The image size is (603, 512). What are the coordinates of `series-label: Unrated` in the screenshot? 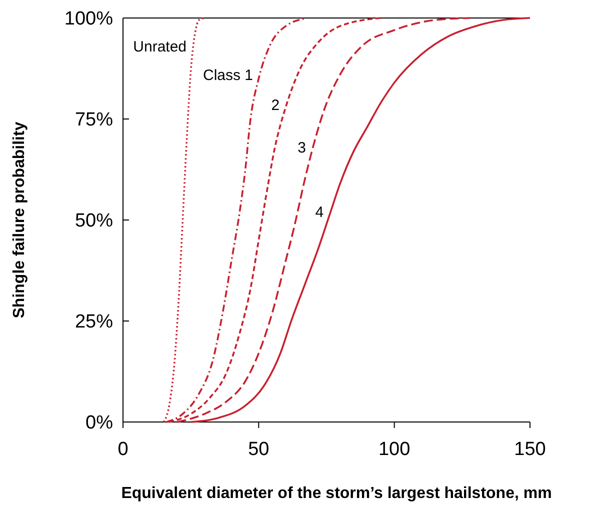 It's located at (160, 47).